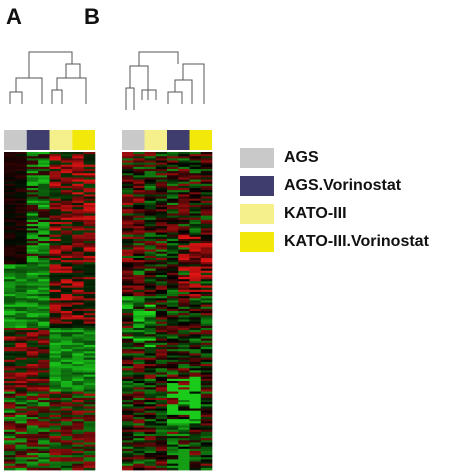 Image resolution: width=474 pixels, height=474 pixels. What do you see at coordinates (61, 140) in the screenshot?
I see `group-bar-kato-iii` at bounding box center [61, 140].